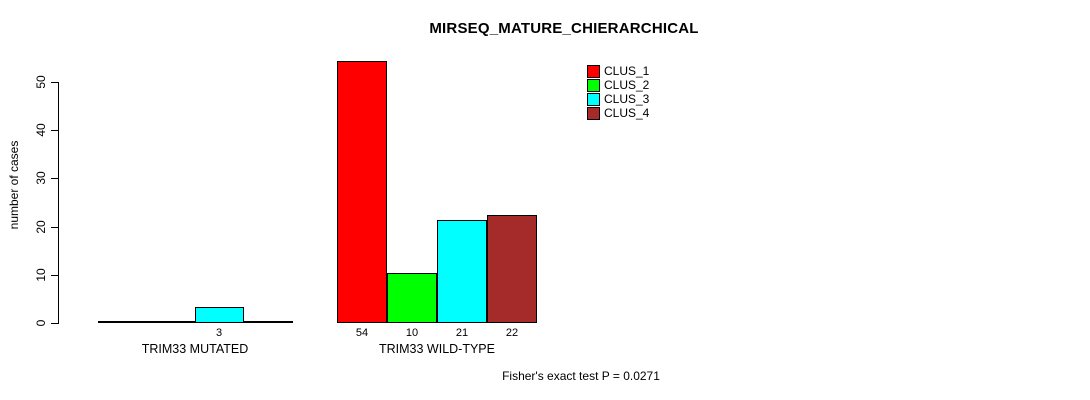  What do you see at coordinates (195, 349) in the screenshot?
I see `x-category-label-1: TRIM33 MUTATED` at bounding box center [195, 349].